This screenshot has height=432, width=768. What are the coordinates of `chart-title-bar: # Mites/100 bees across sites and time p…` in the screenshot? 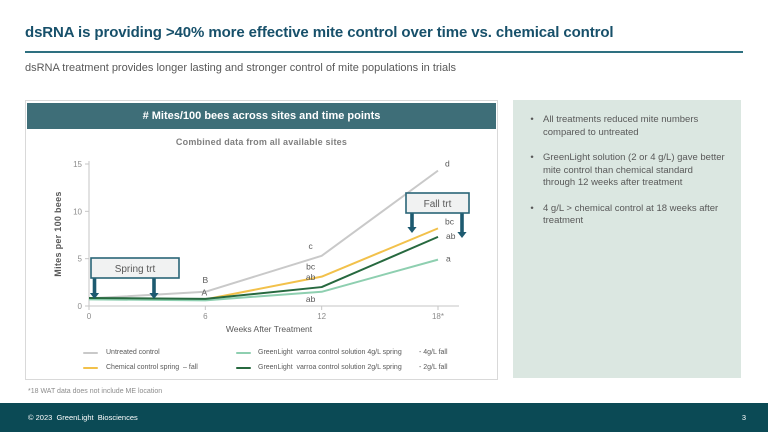 It's located at (261, 116).